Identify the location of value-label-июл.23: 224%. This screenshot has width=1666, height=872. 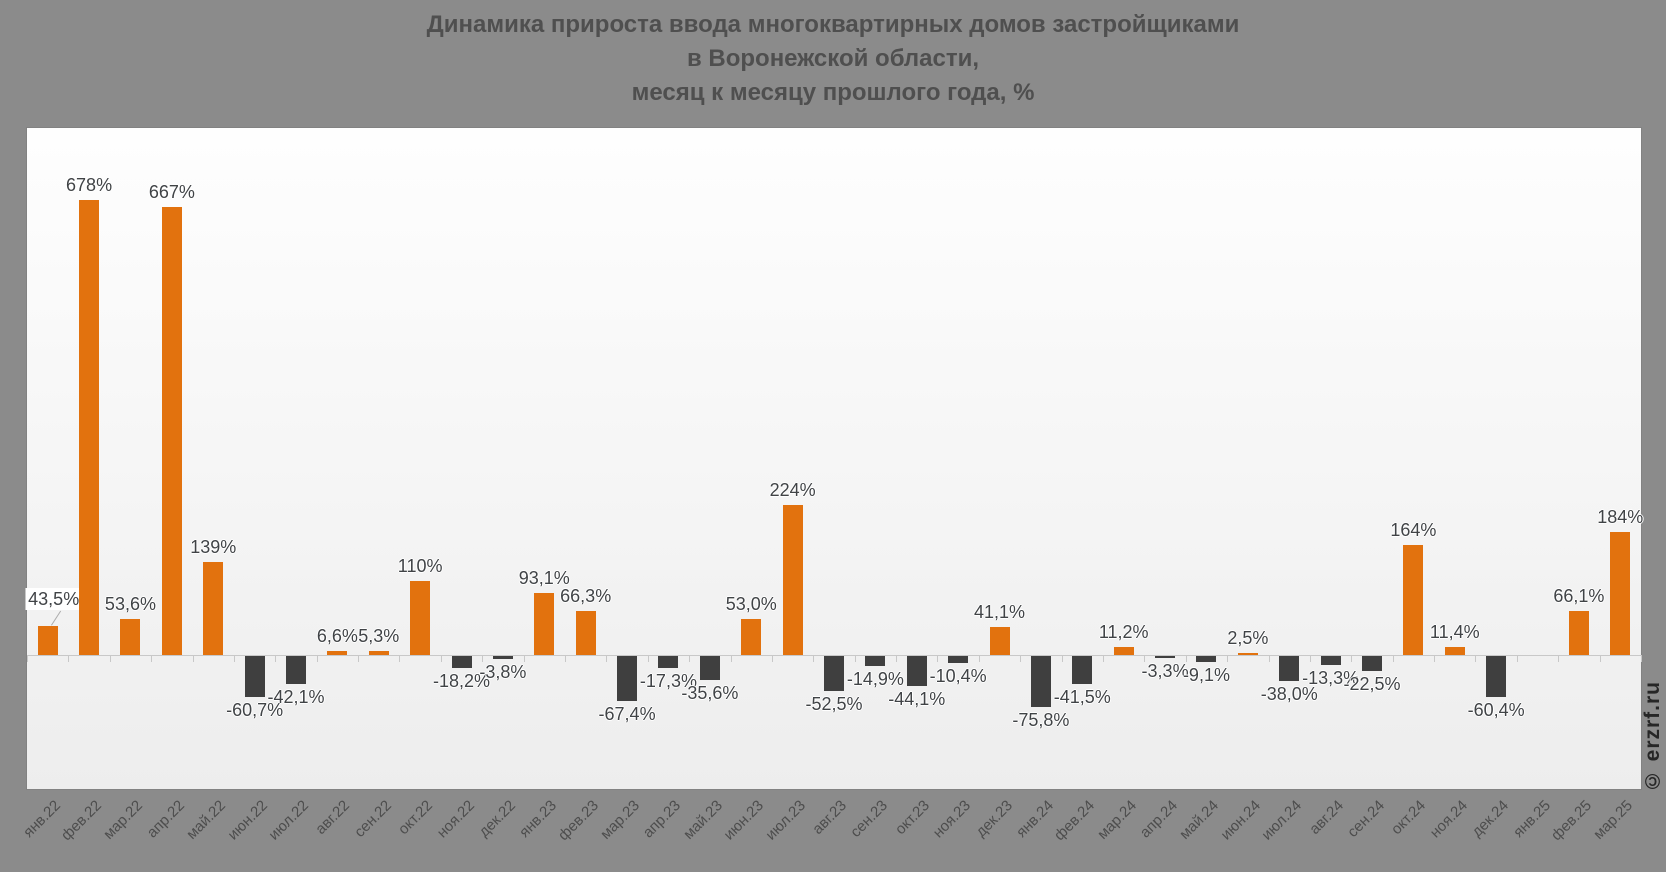
(792, 489).